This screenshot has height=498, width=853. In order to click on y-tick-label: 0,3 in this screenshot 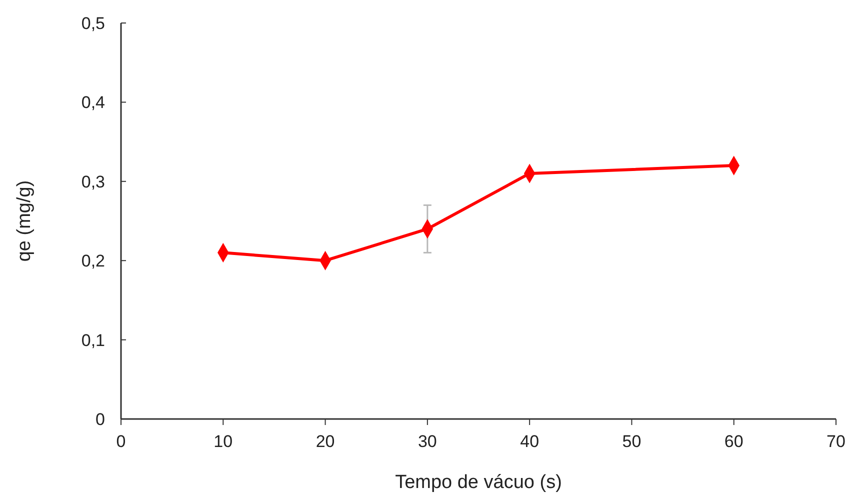, I will do `click(93, 182)`.